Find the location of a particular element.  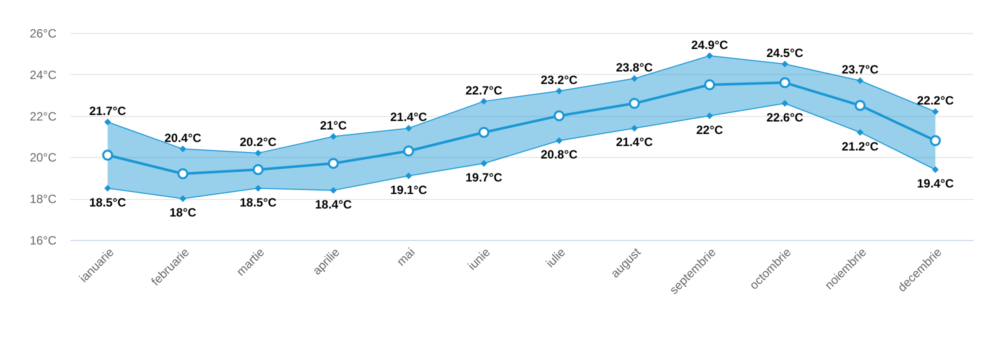

data-label: 21°C is located at coordinates (334, 125).